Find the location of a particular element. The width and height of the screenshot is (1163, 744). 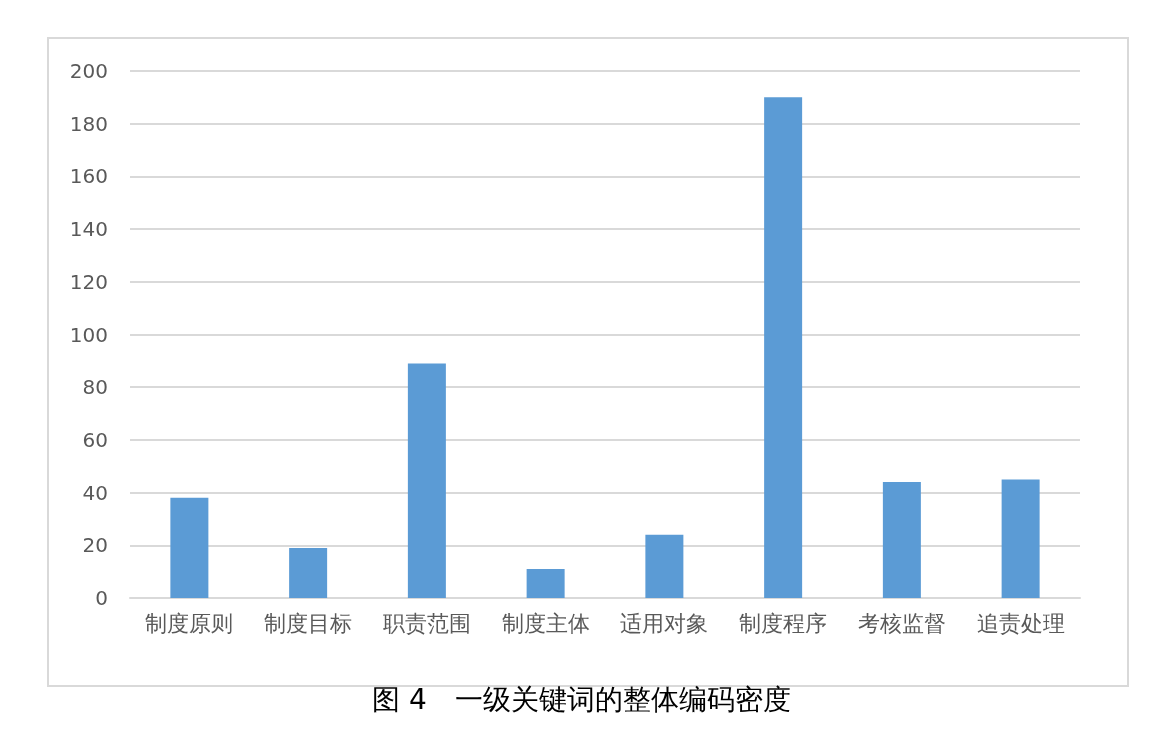

y-tick-label: 60 is located at coordinates (95, 439).